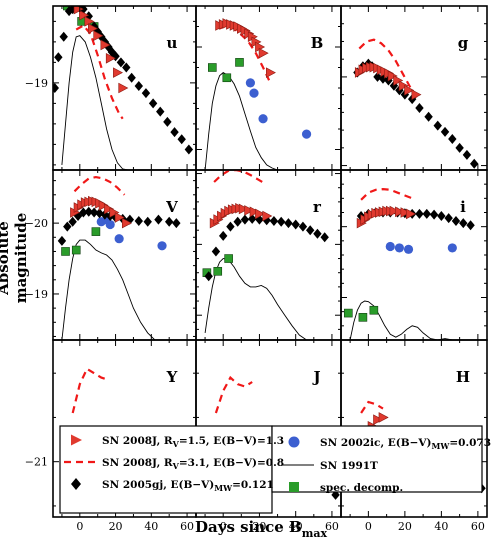  I want to click on band-label: H, so click(463, 377).